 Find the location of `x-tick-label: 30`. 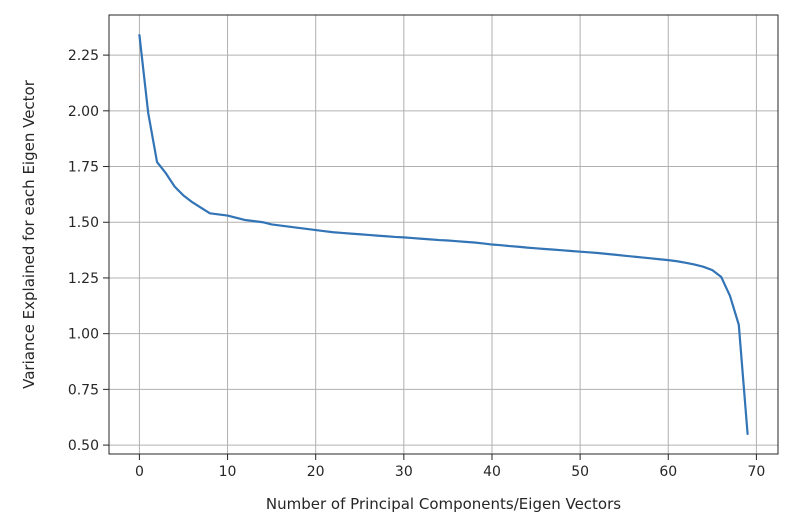

x-tick-label: 30 is located at coordinates (404, 472).